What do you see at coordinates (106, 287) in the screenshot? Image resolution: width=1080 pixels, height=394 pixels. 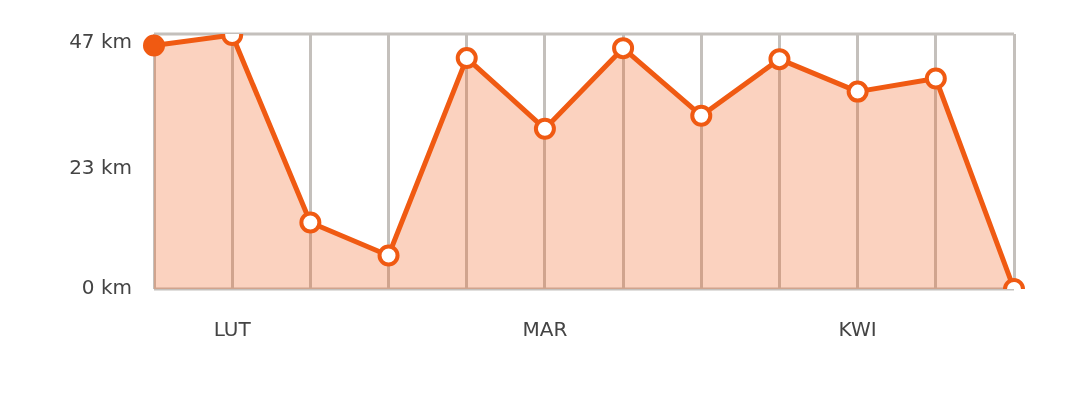 I see `y-tick-label: 0 km` at bounding box center [106, 287].